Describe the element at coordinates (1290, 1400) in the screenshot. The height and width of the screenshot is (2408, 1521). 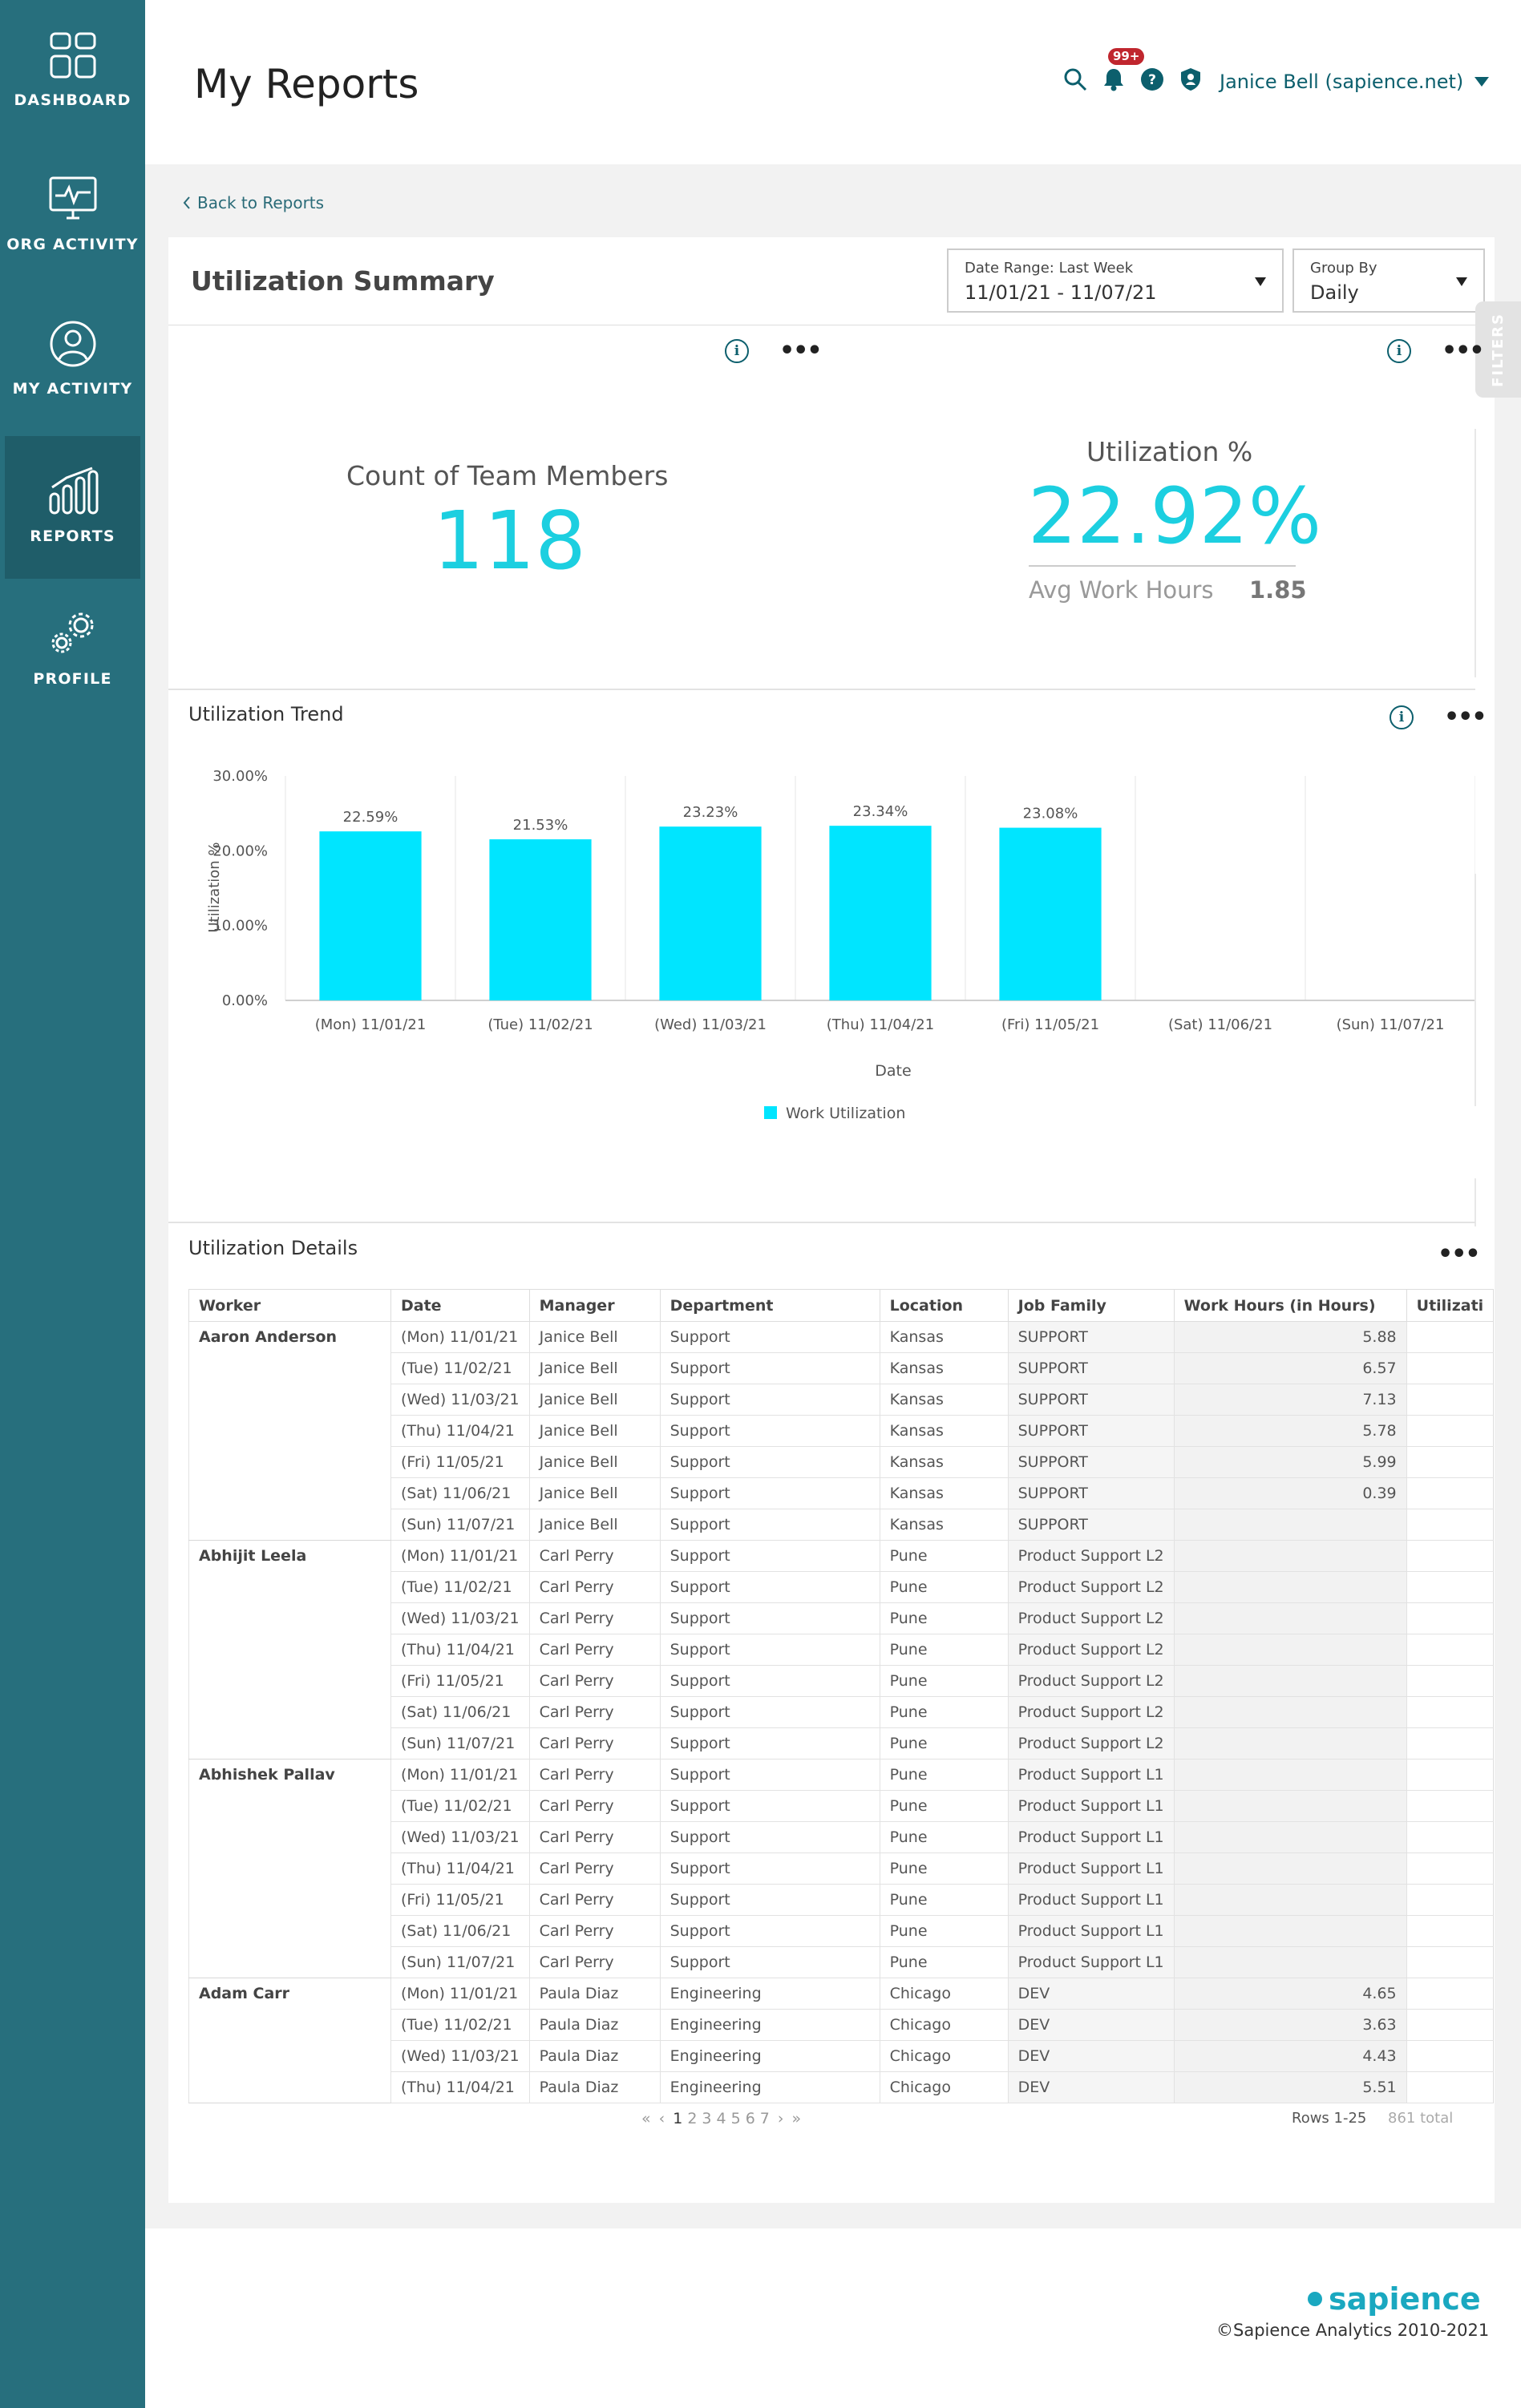
I see `work-hours-cell: 7.13` at that location.